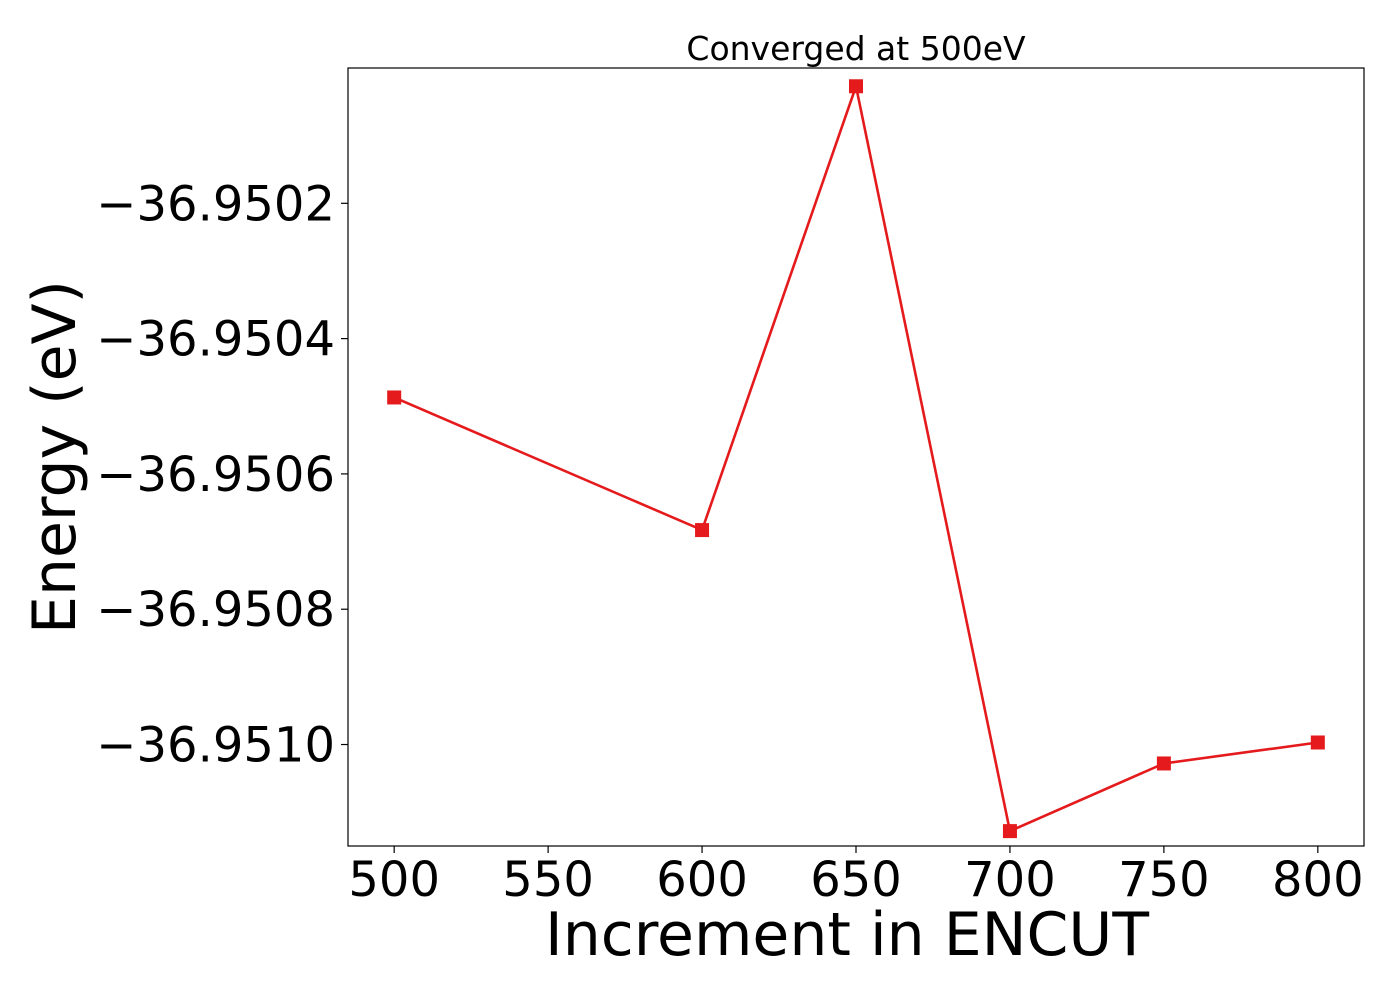 This screenshot has height=1000, width=1400. What do you see at coordinates (394, 880) in the screenshot?
I see `x-tick-label: 500` at bounding box center [394, 880].